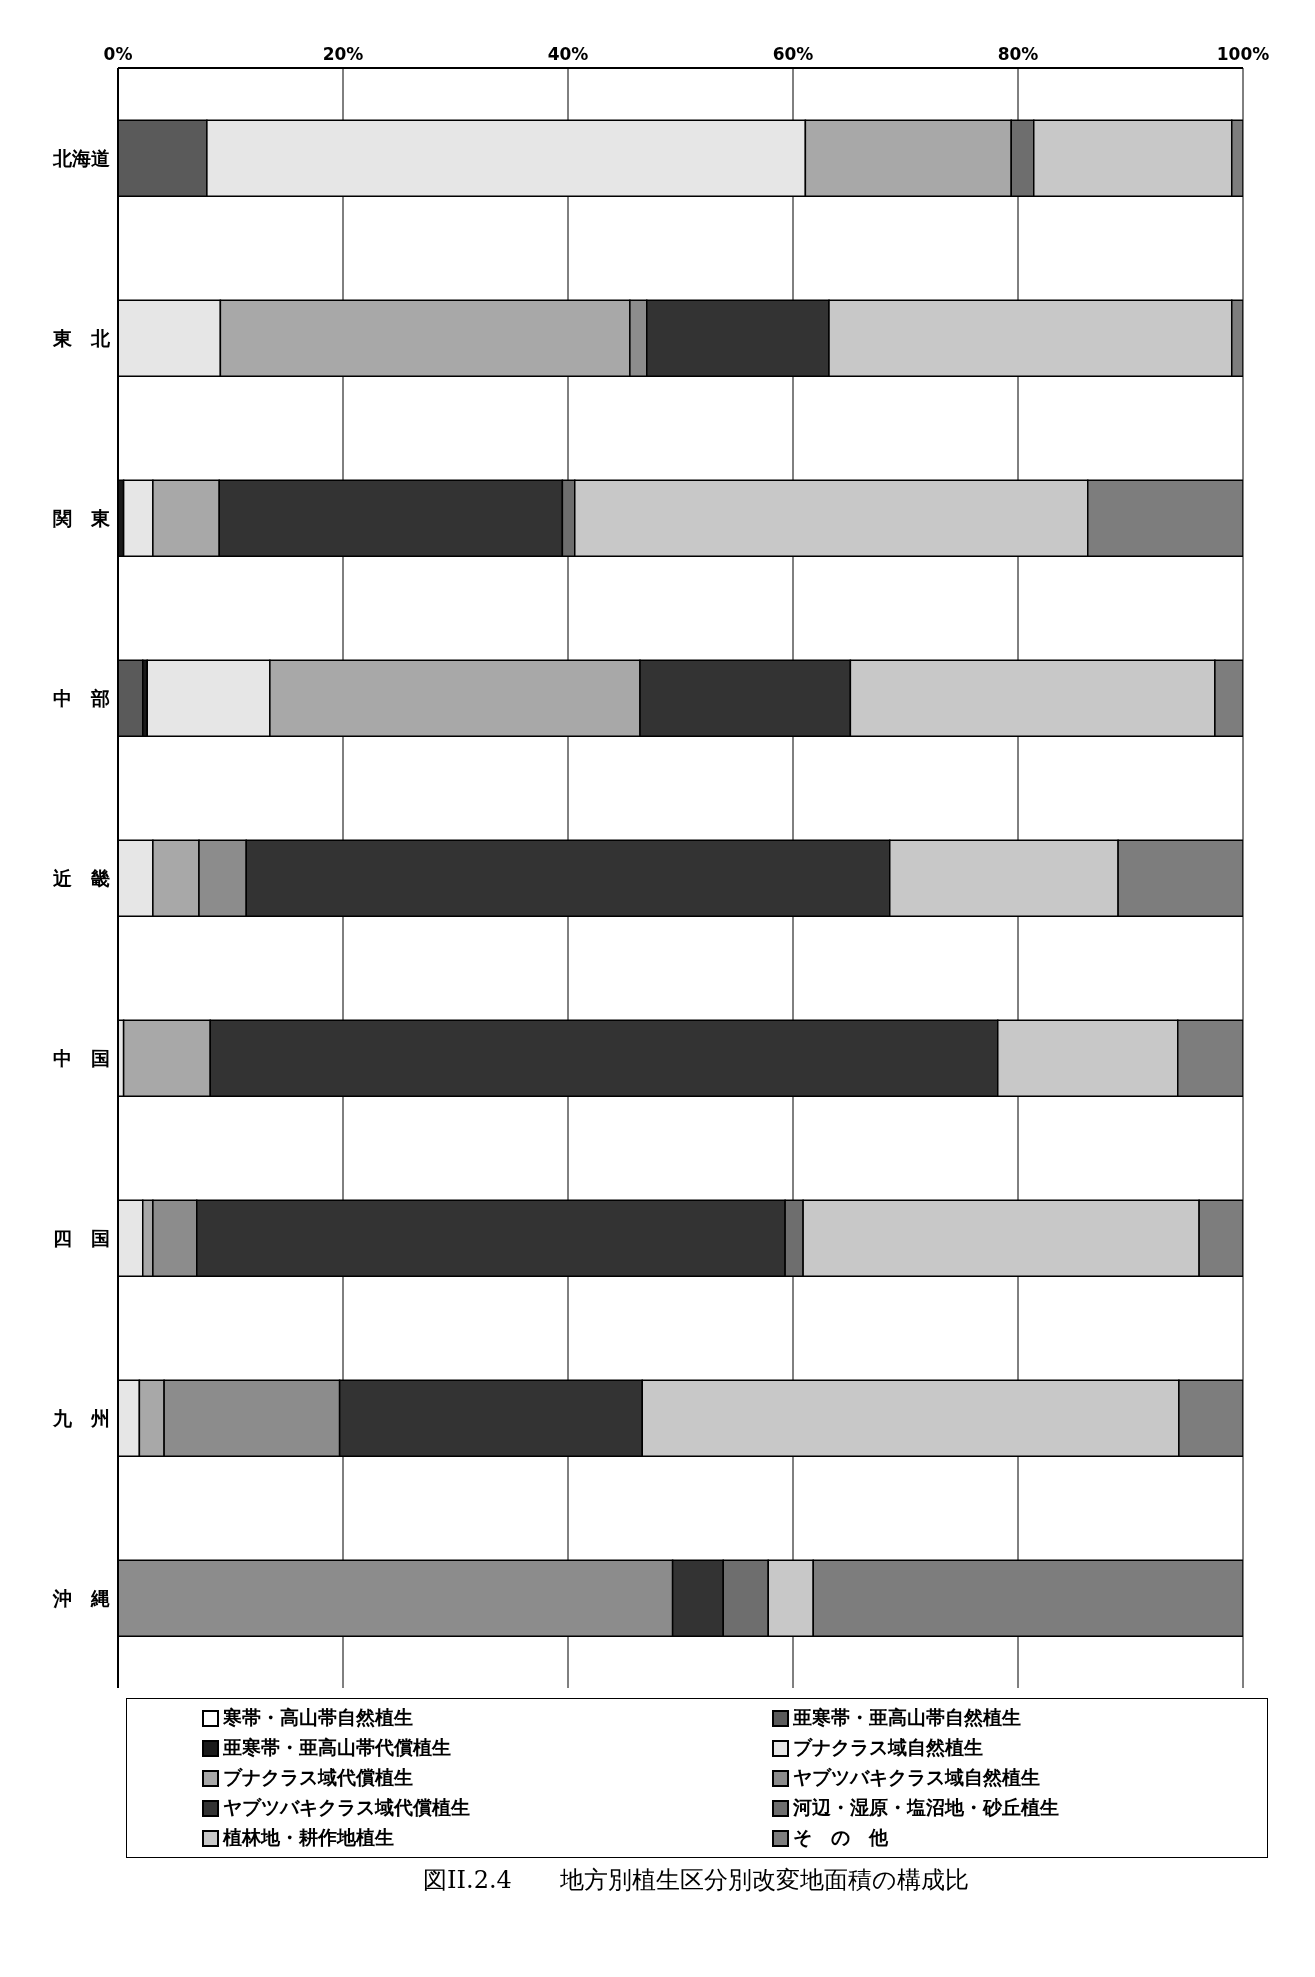  I want to click on legend-label: ブナクラス域自然植生, so click(888, 1747).